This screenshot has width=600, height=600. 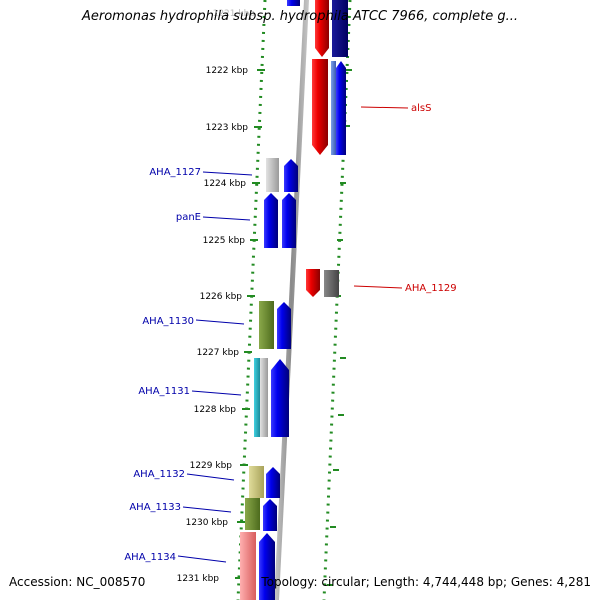 I want to click on ruler-label: 1224 kbp, so click(x=225, y=184).